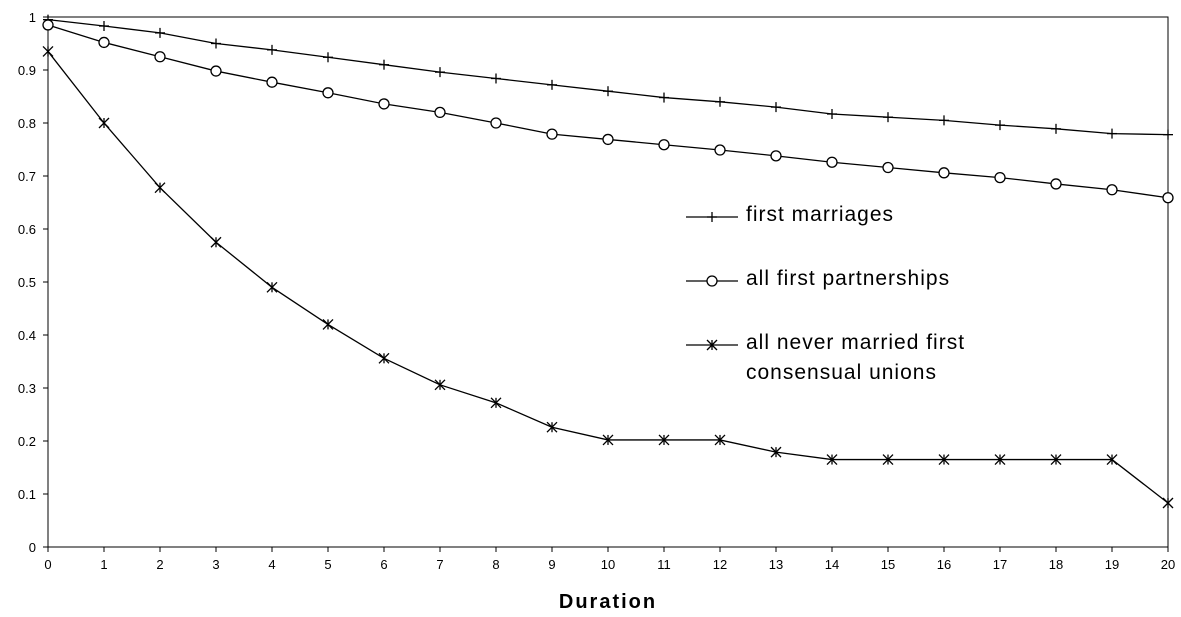  What do you see at coordinates (664, 564) in the screenshot?
I see `x-tick-label: 11` at bounding box center [664, 564].